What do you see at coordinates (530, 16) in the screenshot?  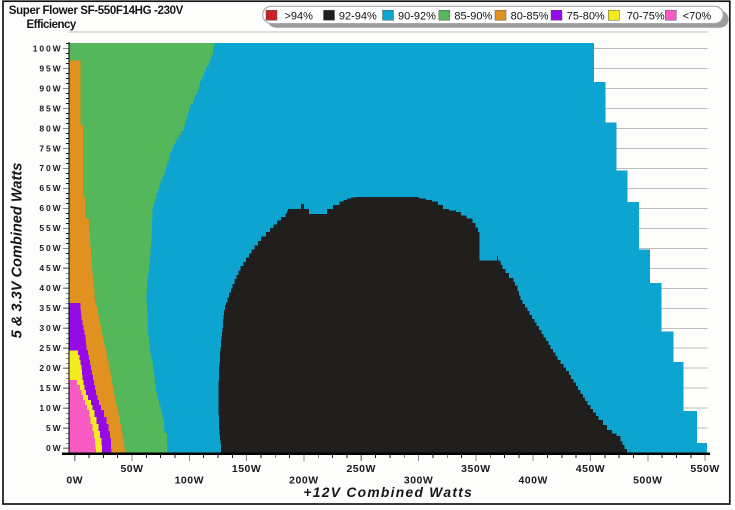 I see `svg-text: 80-85%` at bounding box center [530, 16].